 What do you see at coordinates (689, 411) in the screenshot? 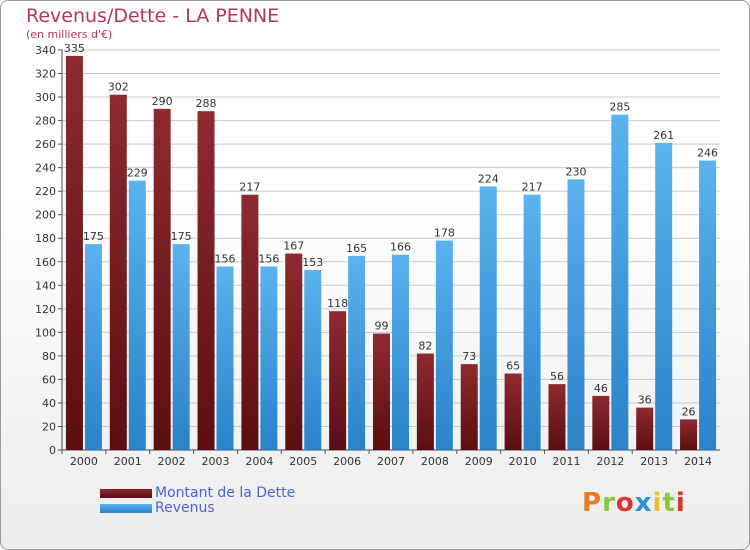
I see `data-label-dette: 26` at bounding box center [689, 411].